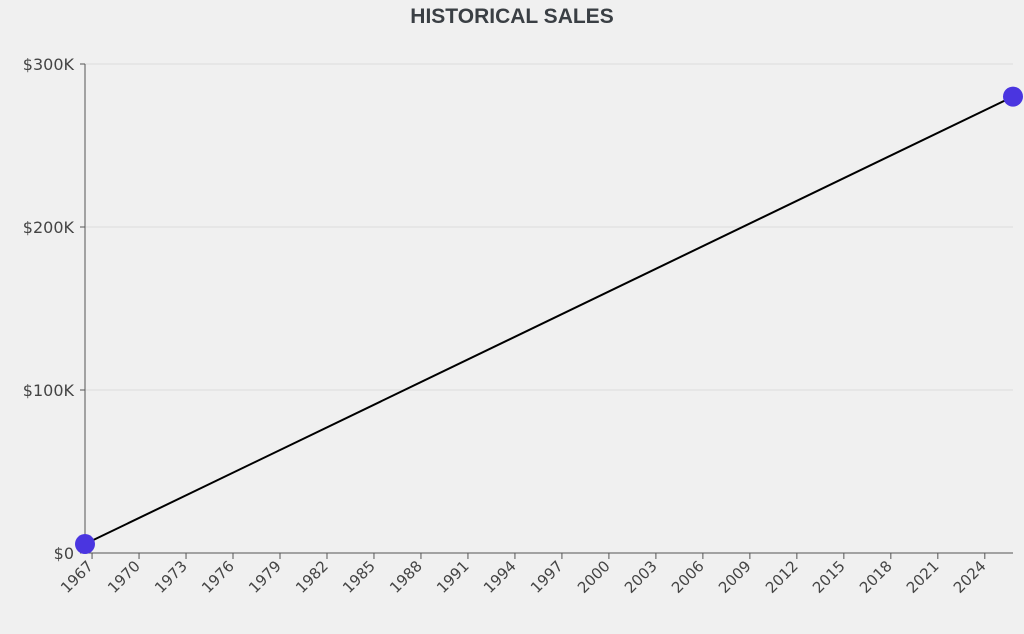  Describe the element at coordinates (547, 577) in the screenshot. I see `x-tick-label: 1997` at that location.